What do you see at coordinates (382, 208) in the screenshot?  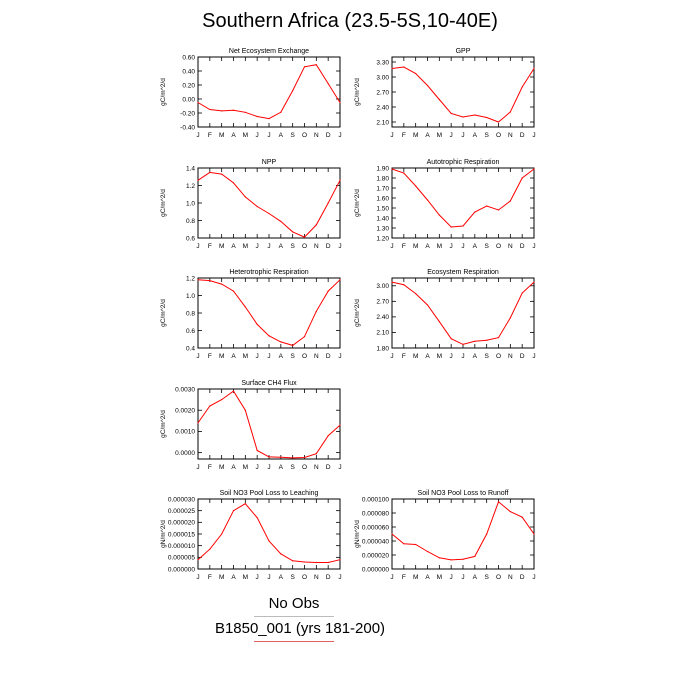 I see `y-tick-label: 1.50` at bounding box center [382, 208].